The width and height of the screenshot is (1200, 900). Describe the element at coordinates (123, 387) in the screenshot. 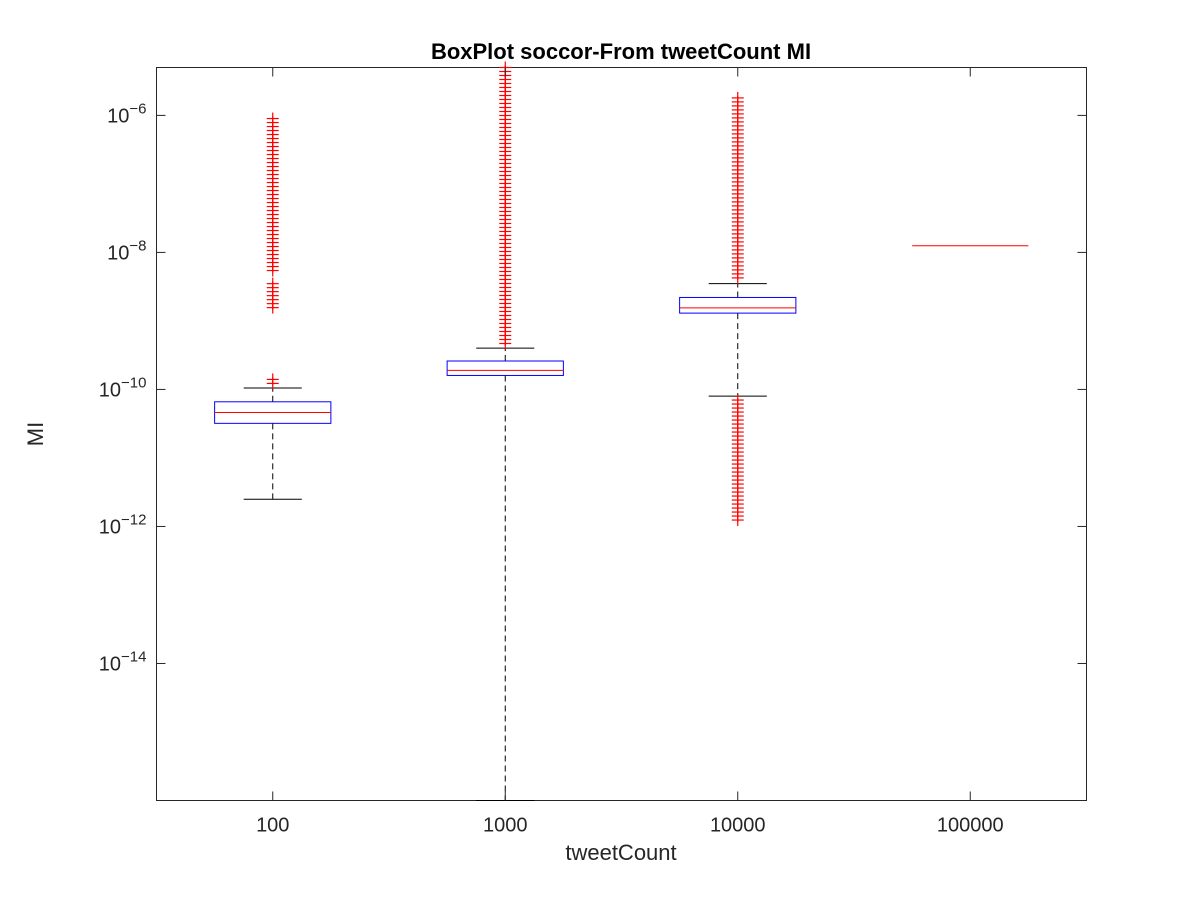

I see `y-tick-label: 10⁻¹⁰` at that location.